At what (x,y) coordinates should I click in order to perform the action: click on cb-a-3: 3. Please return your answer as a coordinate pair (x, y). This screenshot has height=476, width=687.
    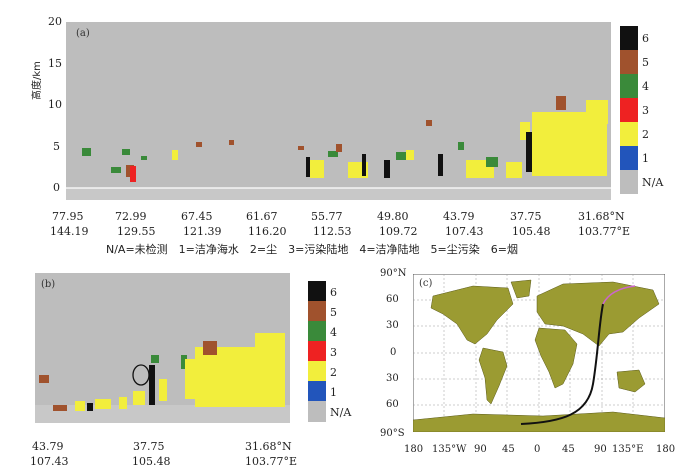
    Looking at the image, I should click on (645, 110).